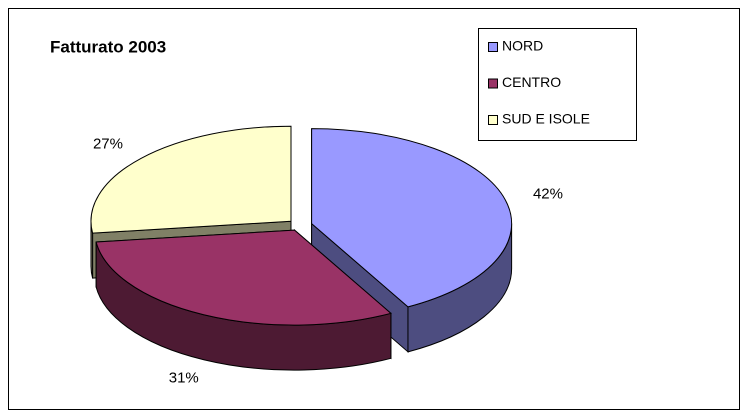 Image resolution: width=749 pixels, height=418 pixels. Describe the element at coordinates (184, 377) in the screenshot. I see `data-label: 31%` at that location.